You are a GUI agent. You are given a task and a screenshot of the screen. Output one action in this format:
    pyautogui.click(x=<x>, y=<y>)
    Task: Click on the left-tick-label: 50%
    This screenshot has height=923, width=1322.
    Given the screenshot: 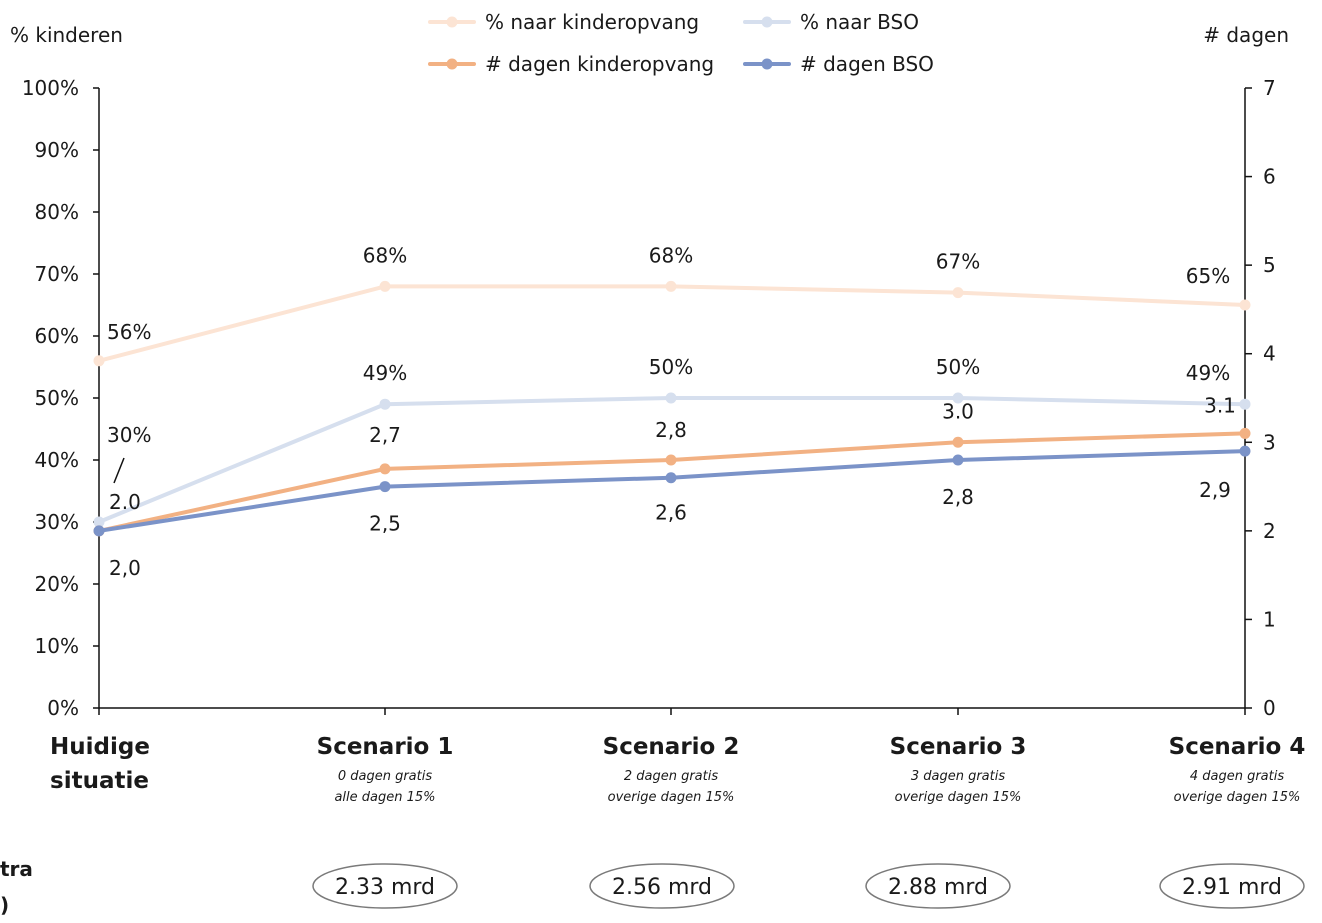 What is the action you would take?
    pyautogui.click(x=57, y=398)
    